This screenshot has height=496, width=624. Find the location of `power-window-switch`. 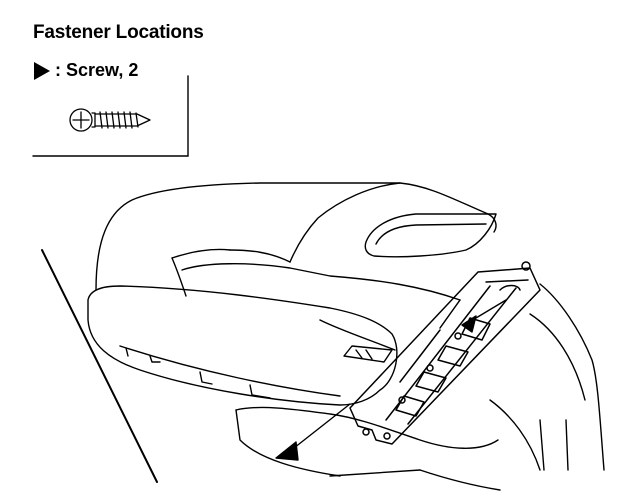

power-window-switch is located at coordinates (368, 354).